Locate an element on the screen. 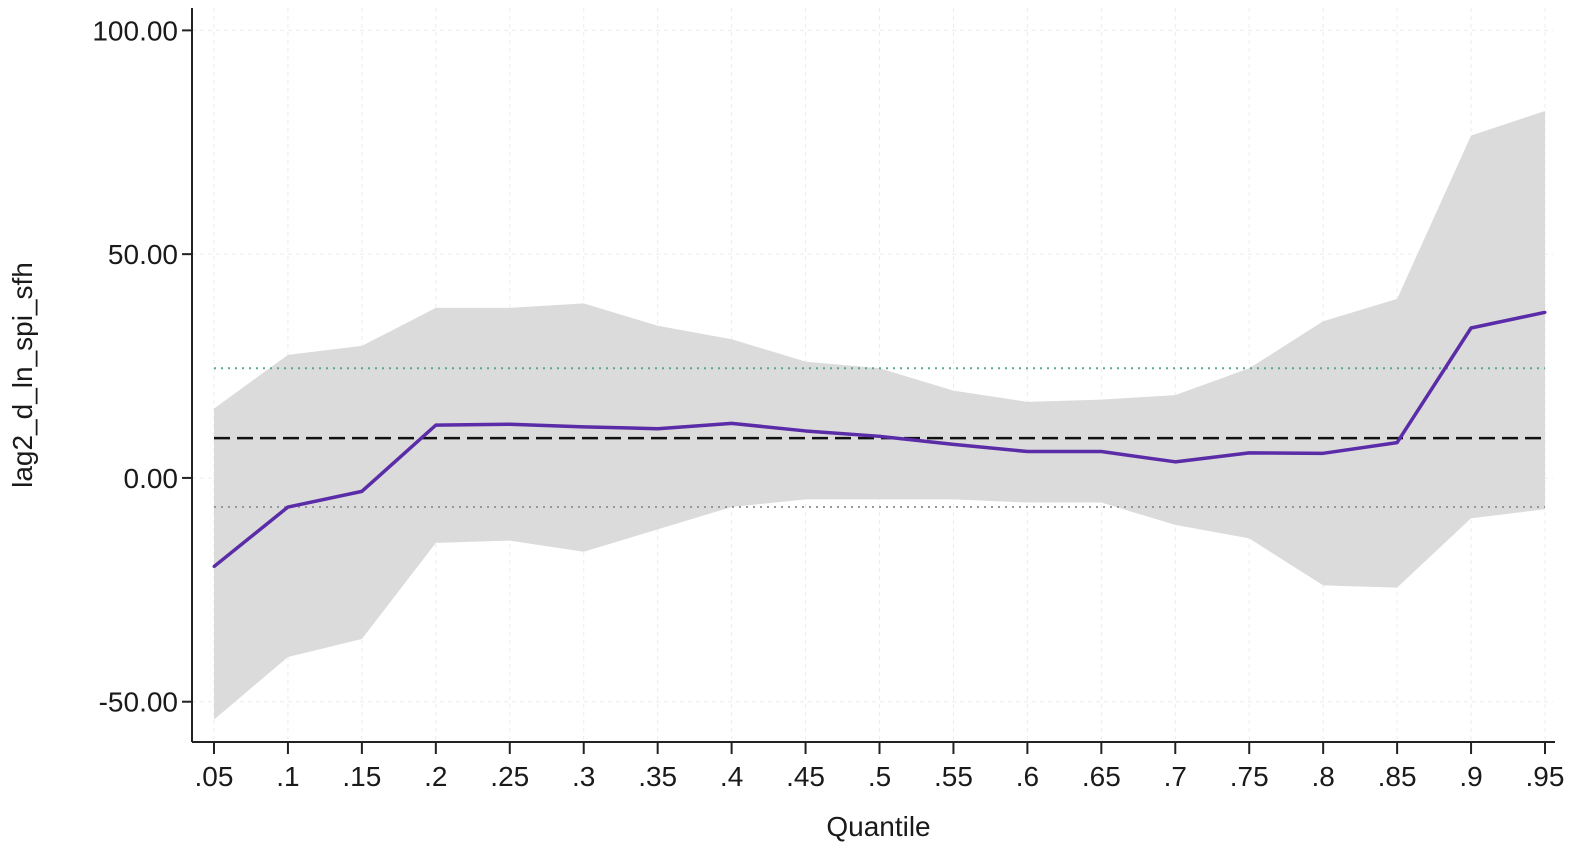 The width and height of the screenshot is (1591, 851). x-tick-label: .55 is located at coordinates (953, 776).